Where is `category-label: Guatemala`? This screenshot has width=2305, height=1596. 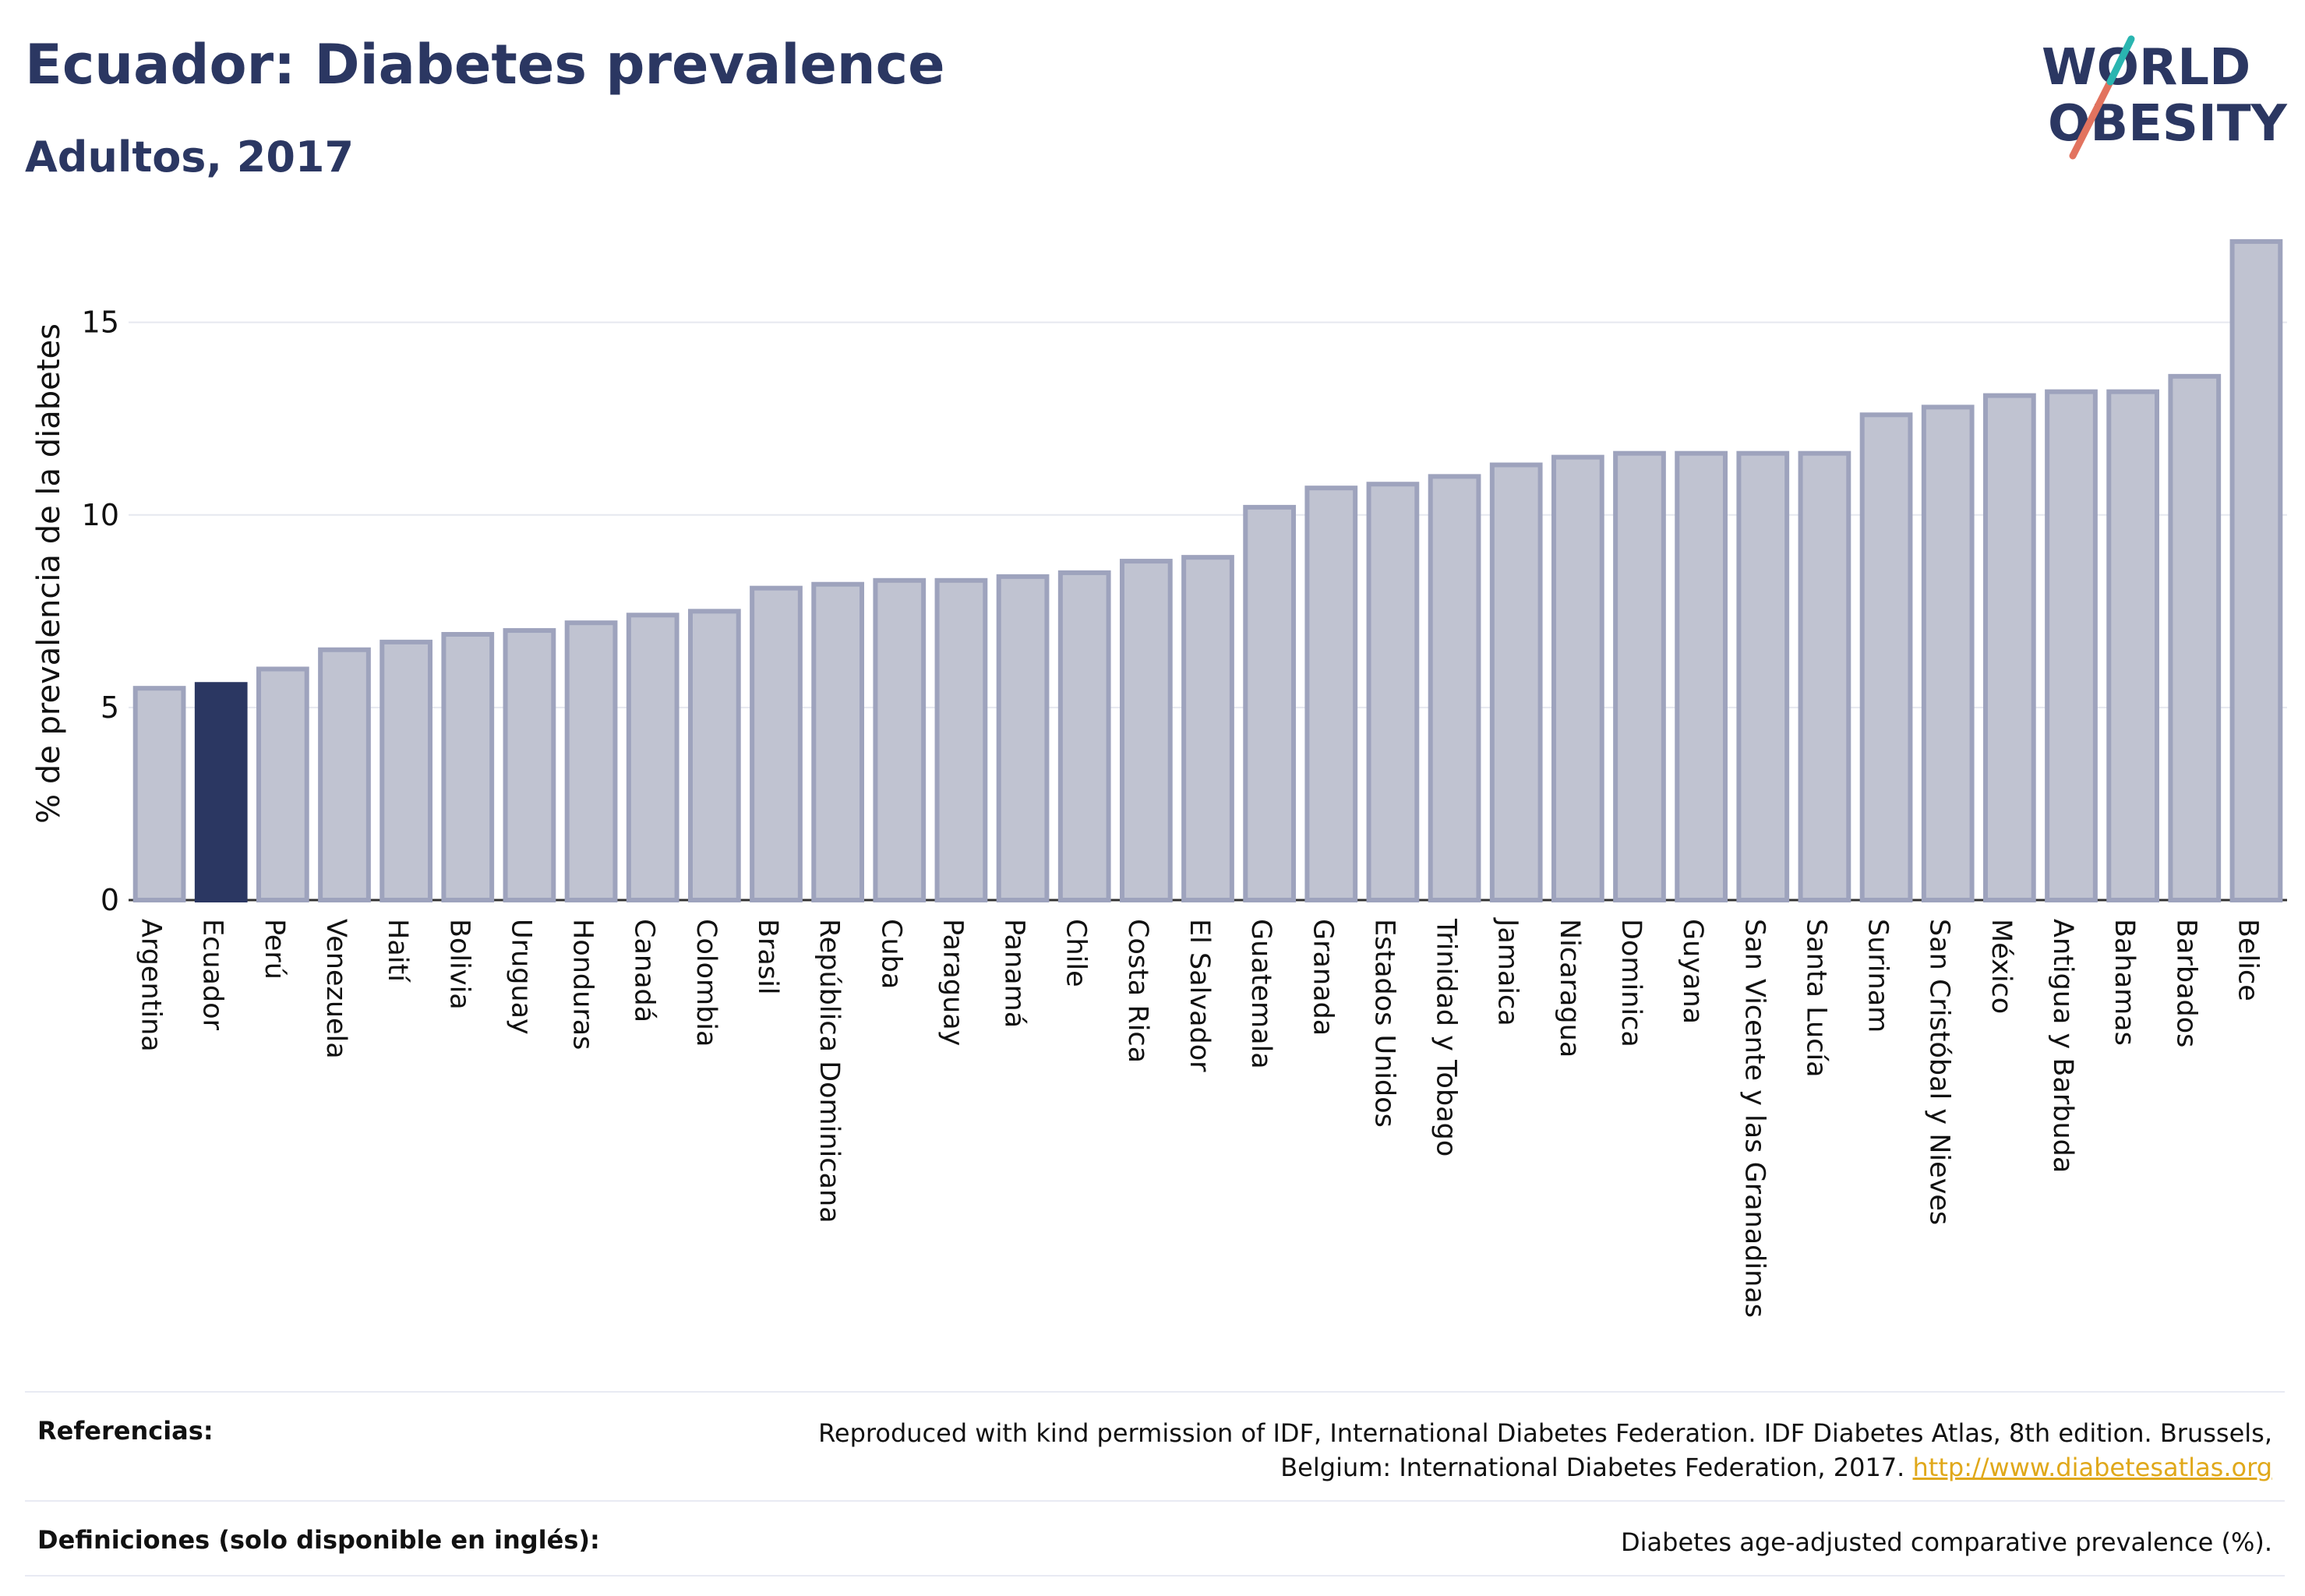
category-label: Guatemala is located at coordinates (1260, 994).